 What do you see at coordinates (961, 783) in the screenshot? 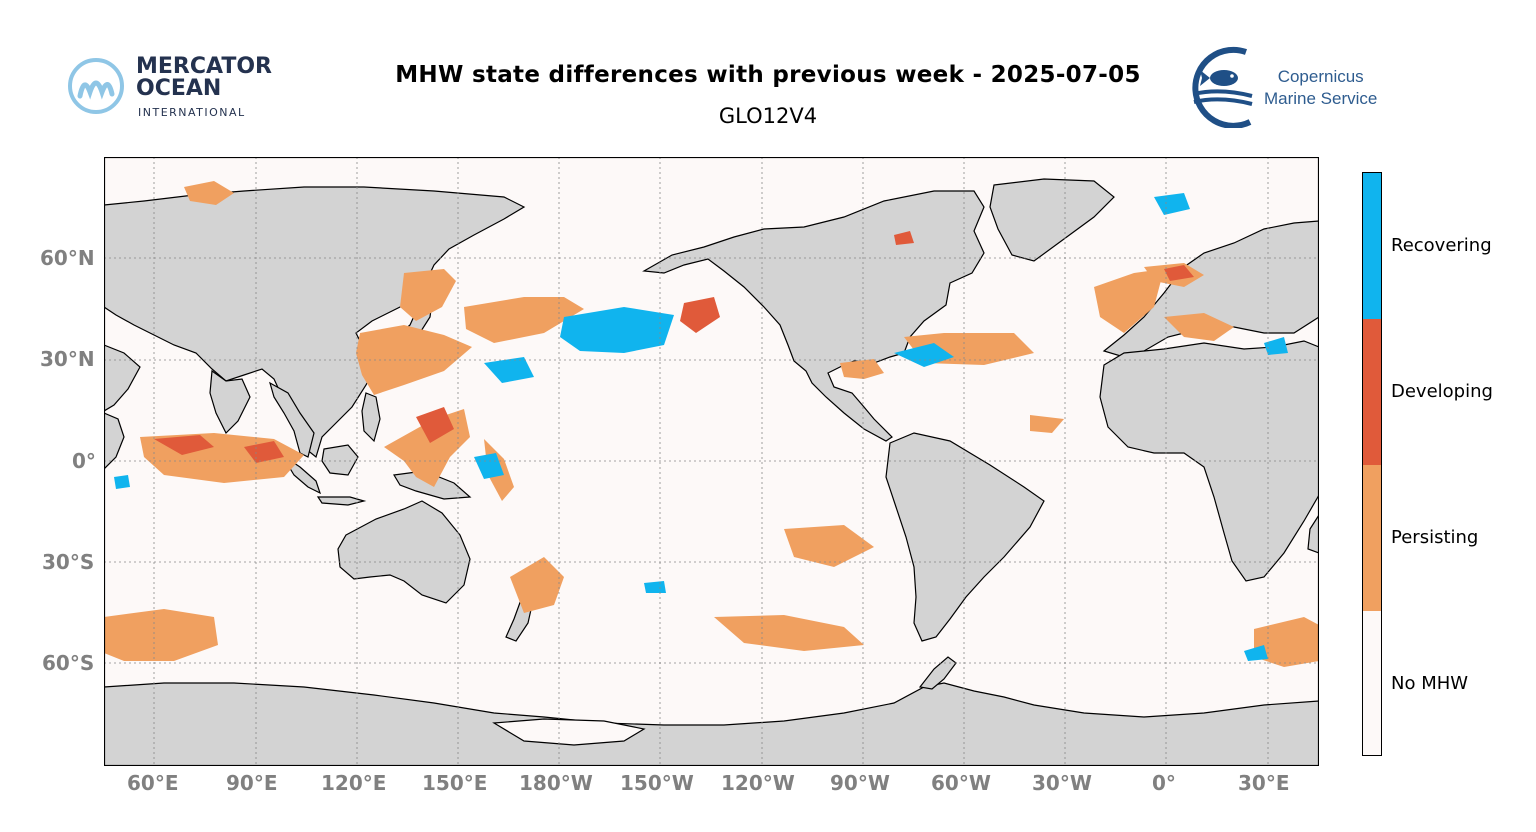
I see `x-tick-label: 60°W` at bounding box center [961, 783].